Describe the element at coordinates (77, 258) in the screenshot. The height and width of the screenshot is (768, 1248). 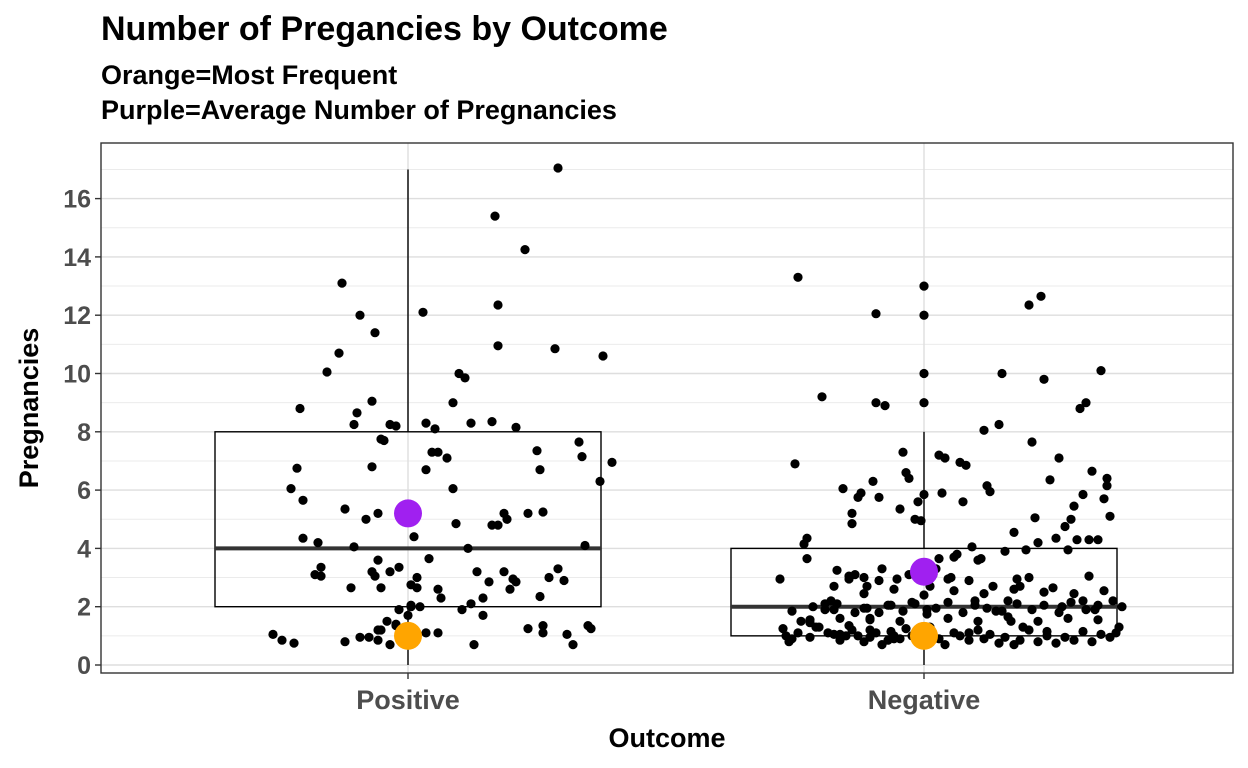
I see `y-tick-label: 14` at that location.